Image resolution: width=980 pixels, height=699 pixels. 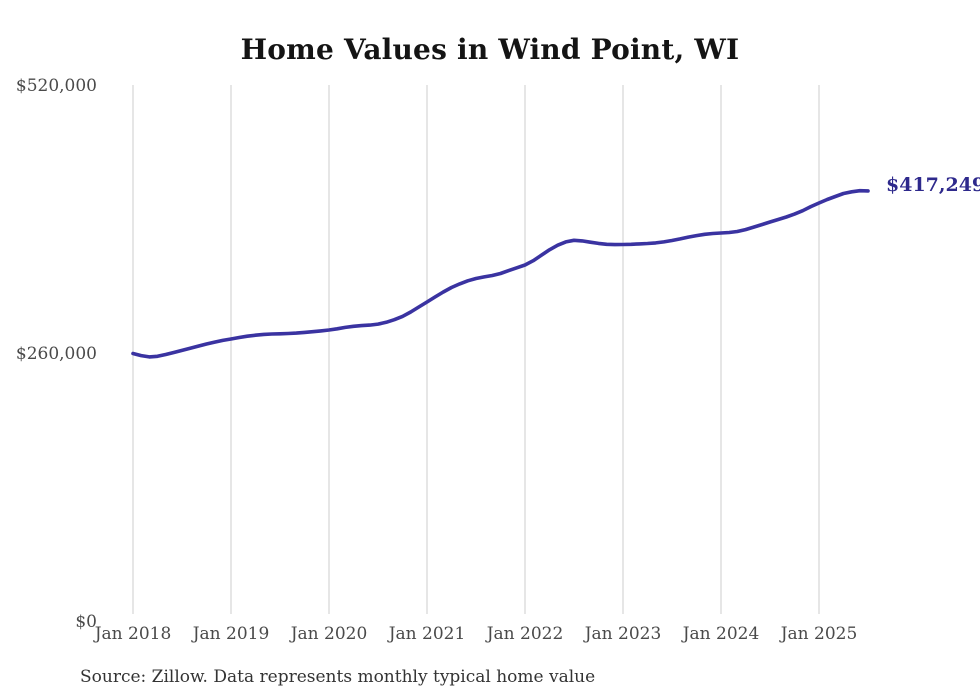 What do you see at coordinates (933, 185) in the screenshot?
I see `latest-value-label: $417,249` at bounding box center [933, 185].